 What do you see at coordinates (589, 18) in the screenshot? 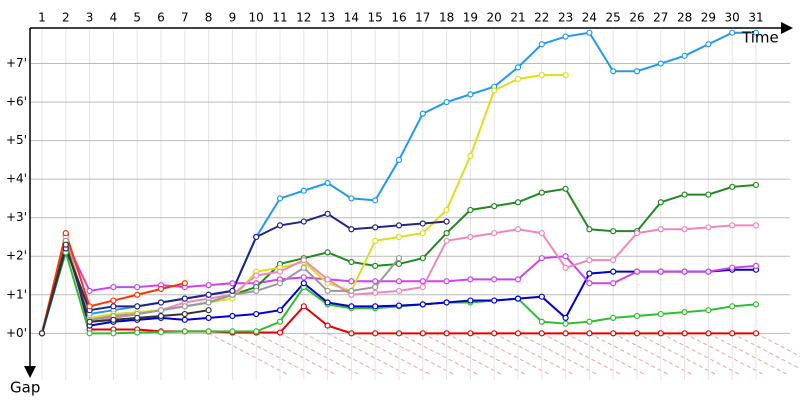
I see `x-tick-label: 24` at bounding box center [589, 18].